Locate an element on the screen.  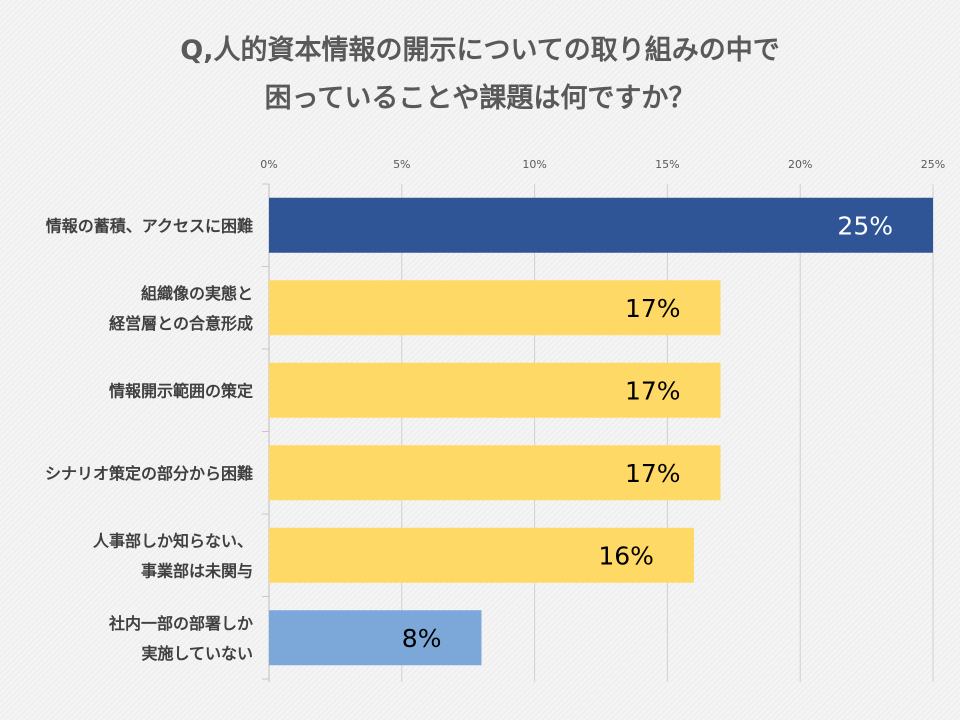
data-label-4: 16% is located at coordinates (626, 555).